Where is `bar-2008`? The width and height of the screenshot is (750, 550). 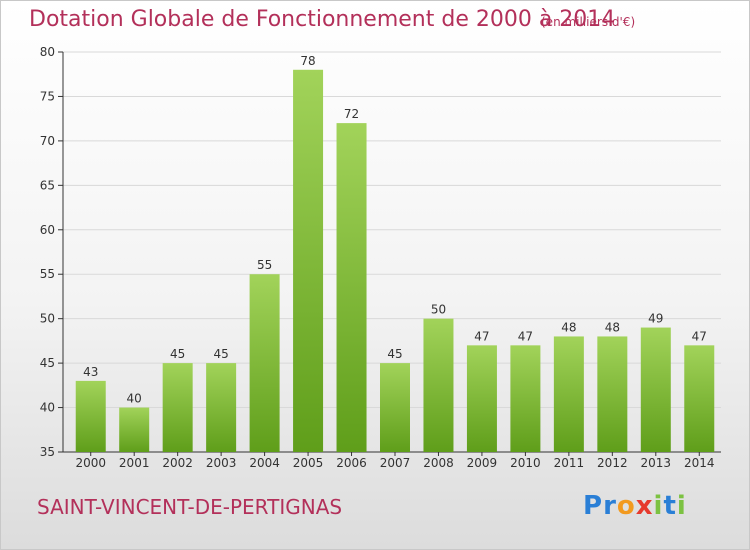 bar-2008 is located at coordinates (438, 385).